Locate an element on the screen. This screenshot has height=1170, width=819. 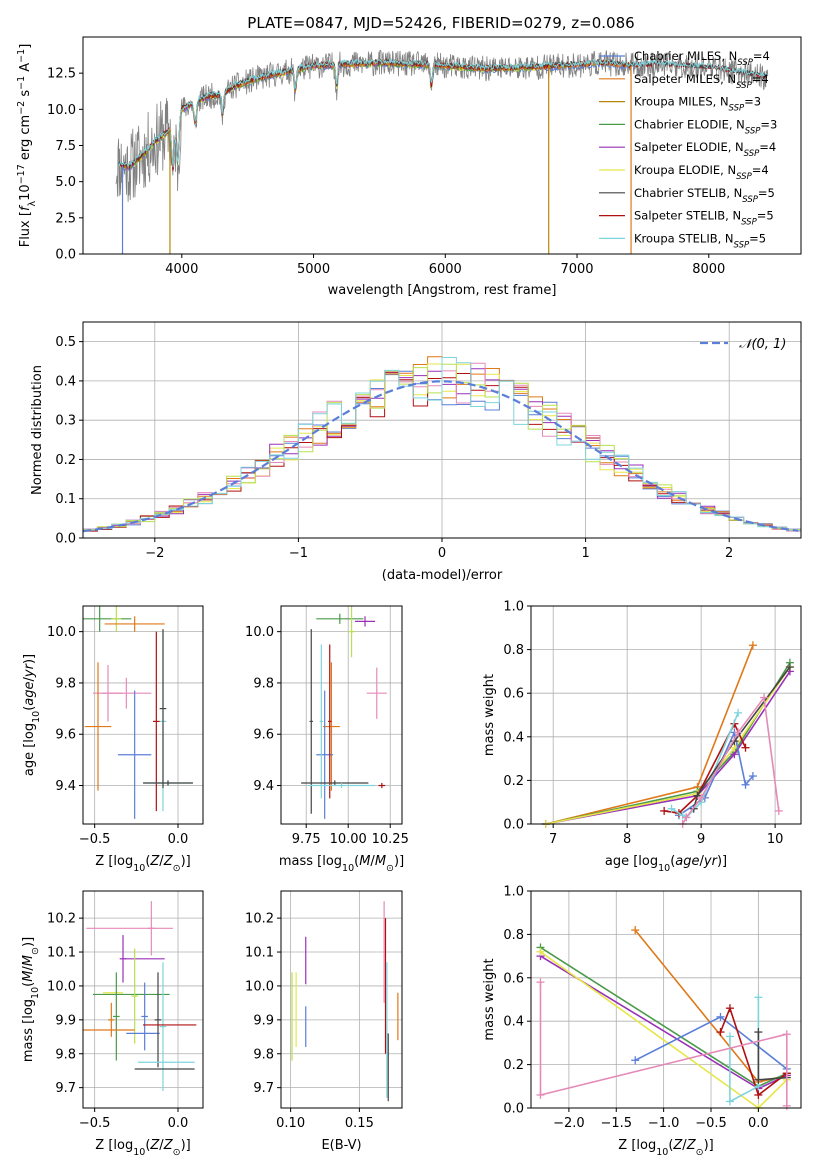
x-tick-label: 6000 is located at coordinates (445, 269).